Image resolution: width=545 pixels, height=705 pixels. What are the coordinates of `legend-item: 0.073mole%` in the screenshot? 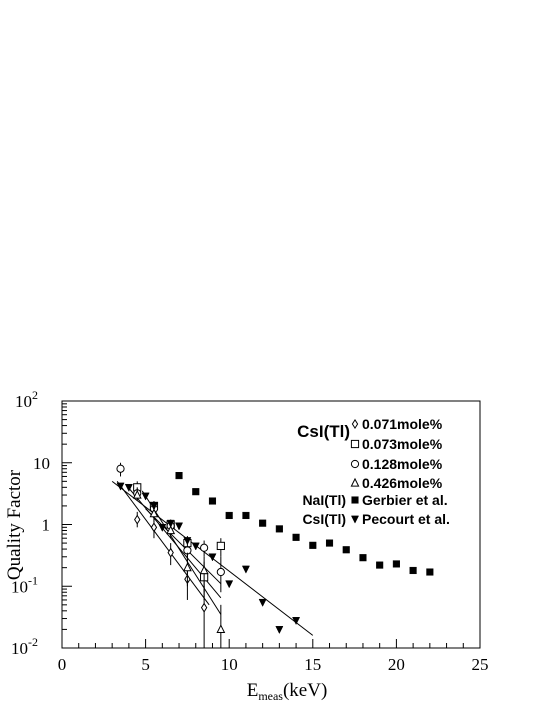 It's located at (396, 444).